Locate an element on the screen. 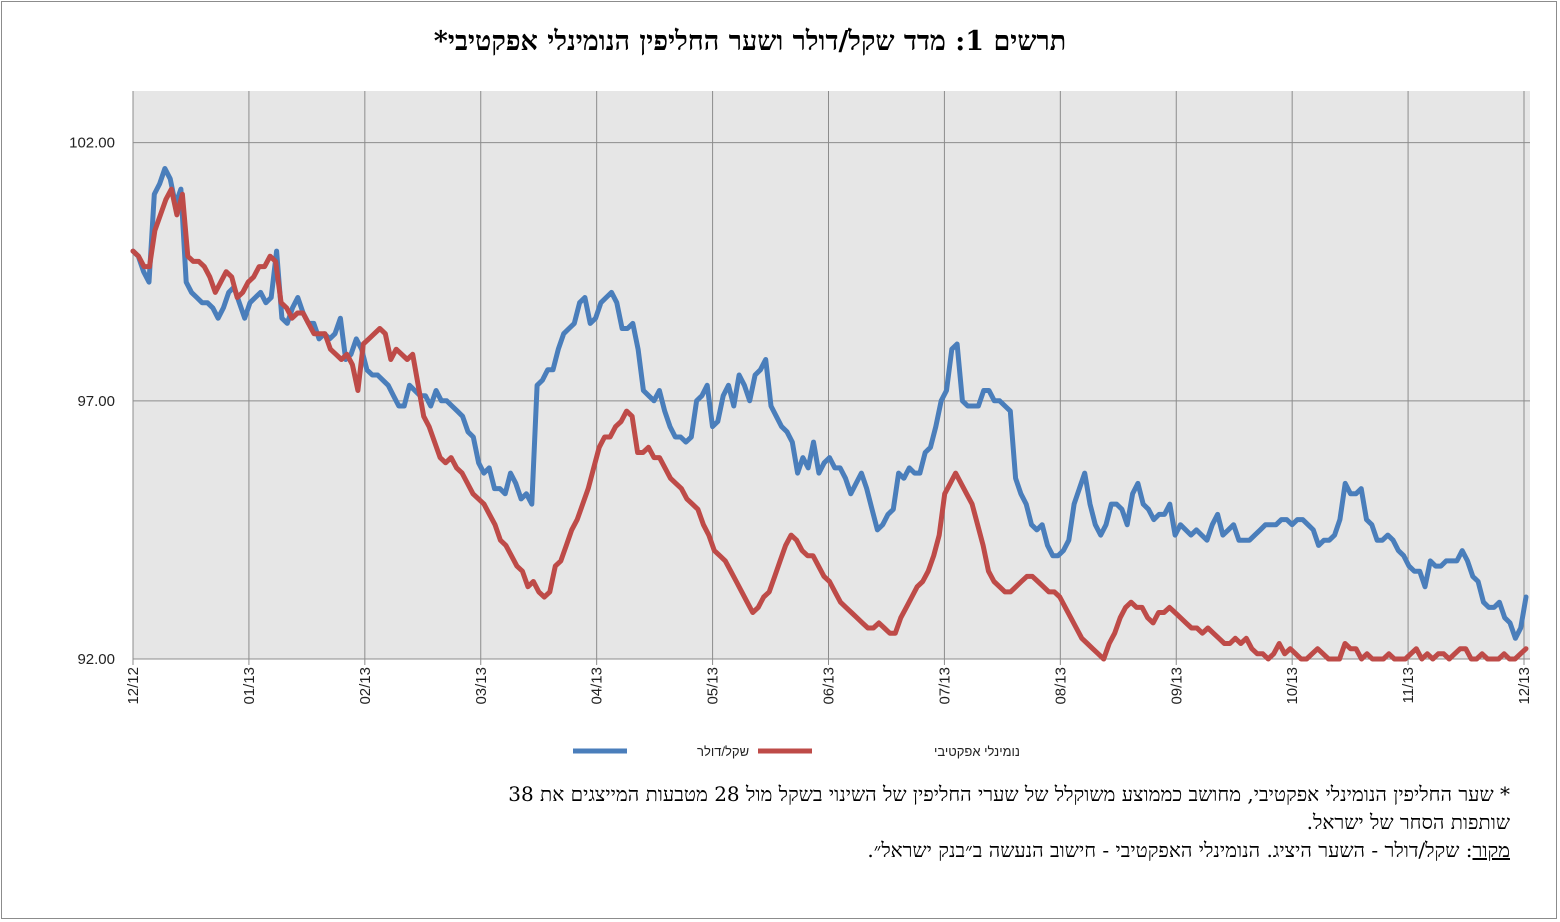  x-tick-label: 05/13 is located at coordinates (713, 686).